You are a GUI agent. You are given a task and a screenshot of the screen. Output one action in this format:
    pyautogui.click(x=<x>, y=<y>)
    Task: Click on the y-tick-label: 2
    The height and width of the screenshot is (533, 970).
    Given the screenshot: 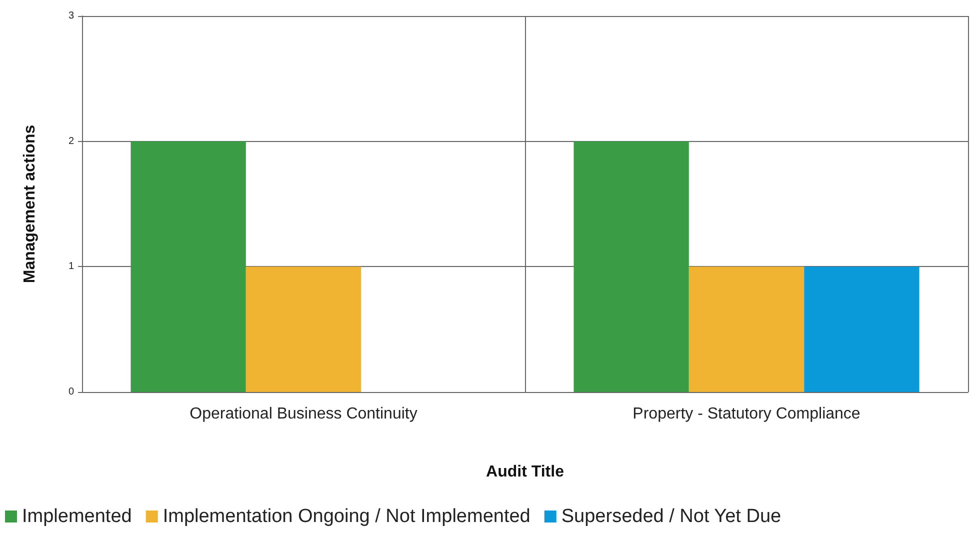 What is the action you would take?
    pyautogui.click(x=71, y=141)
    